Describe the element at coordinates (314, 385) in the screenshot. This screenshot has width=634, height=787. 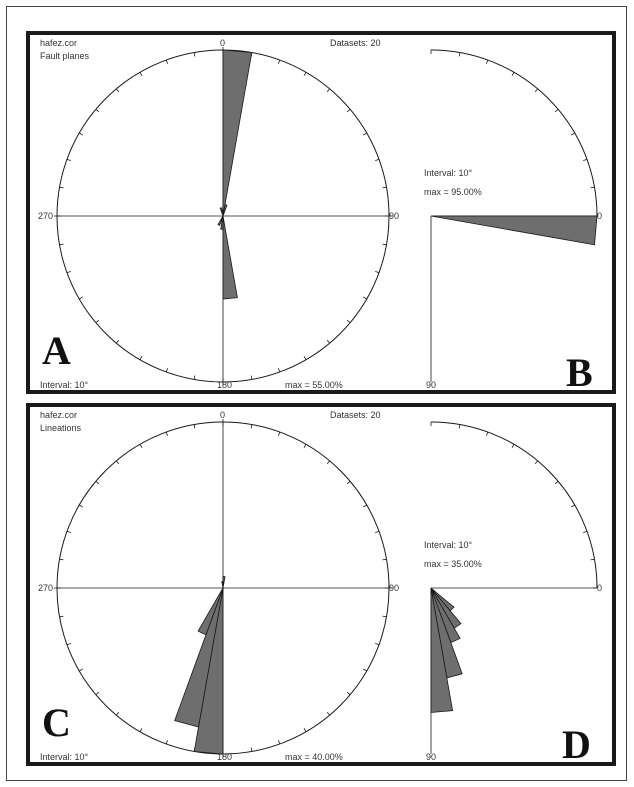
I see `max-label: max = 55.00%` at that location.